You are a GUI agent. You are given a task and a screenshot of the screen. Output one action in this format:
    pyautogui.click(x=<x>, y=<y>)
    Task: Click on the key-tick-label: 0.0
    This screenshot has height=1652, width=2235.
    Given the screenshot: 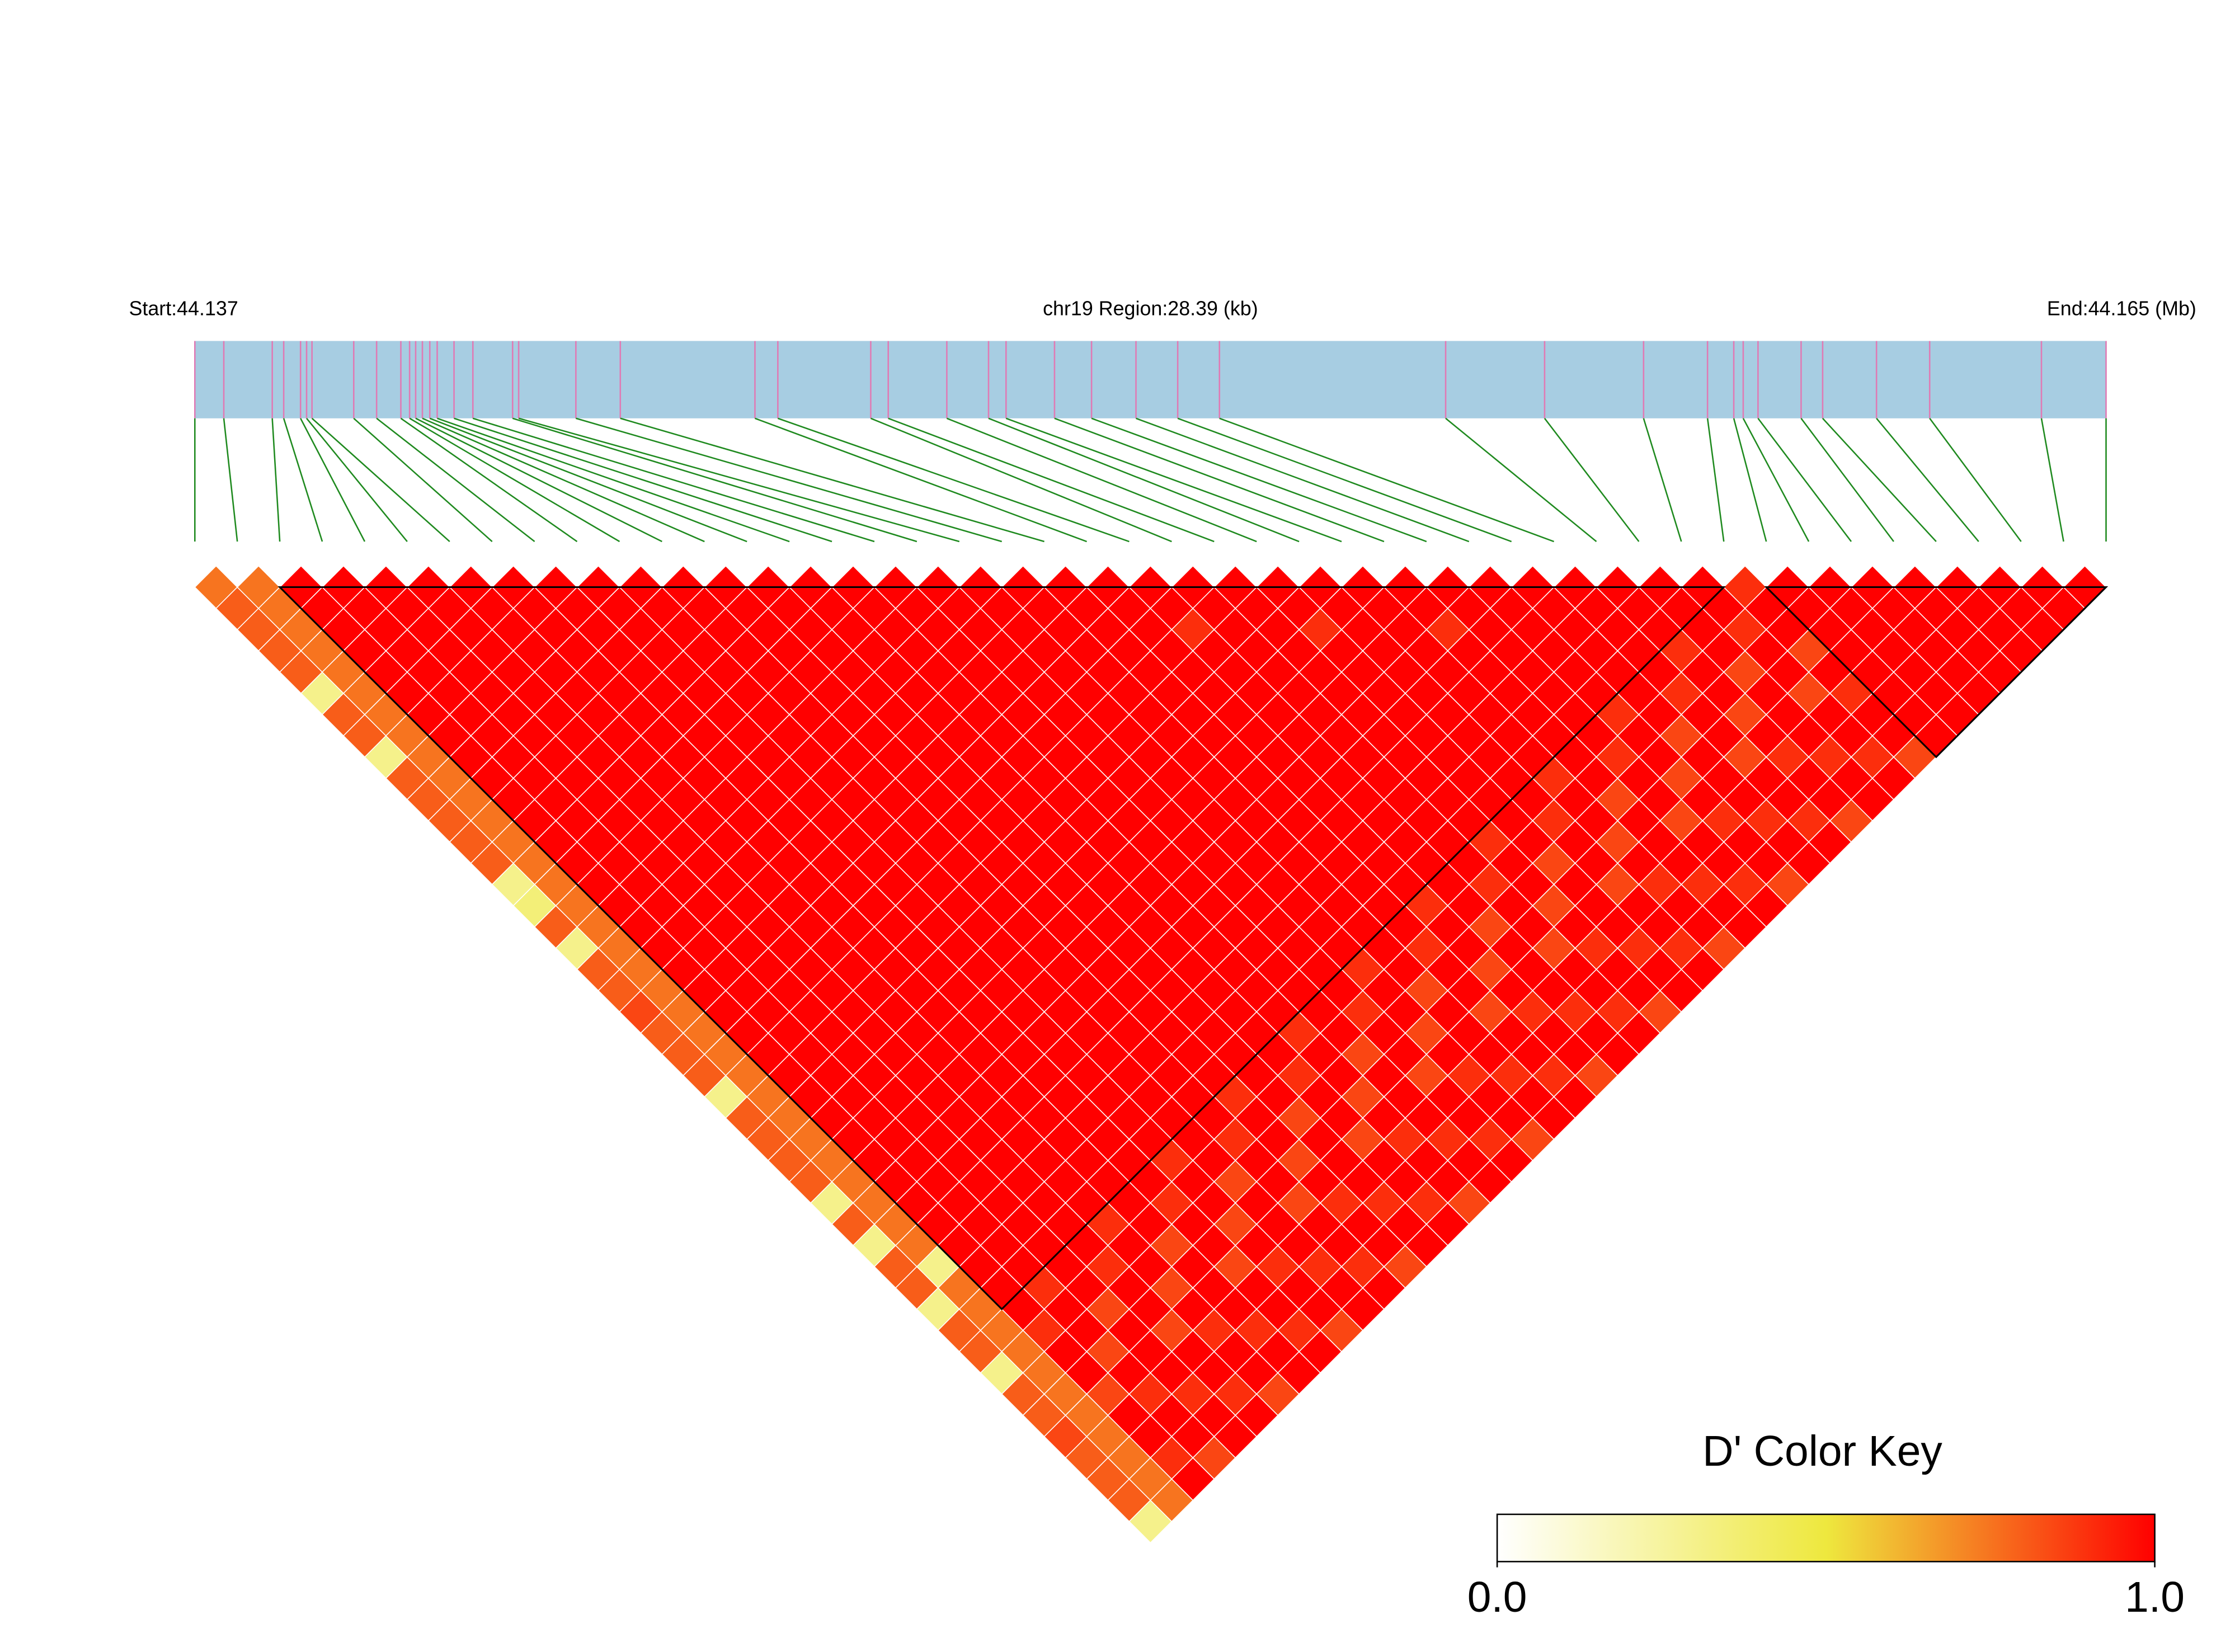 What is the action you would take?
    pyautogui.click(x=1497, y=1597)
    